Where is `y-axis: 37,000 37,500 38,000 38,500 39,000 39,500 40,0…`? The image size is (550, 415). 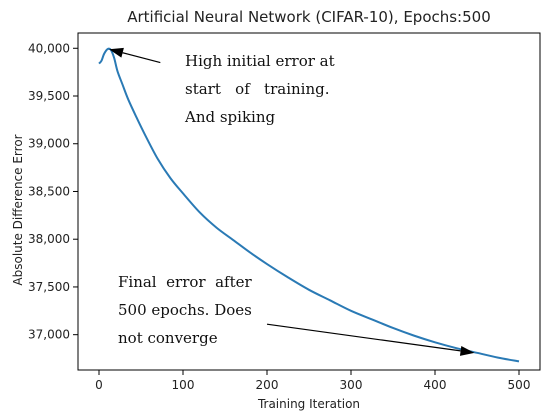 y-axis: 37,000 37,500 38,000 38,500 39,000 39,500 40,0… is located at coordinates (53, 191).